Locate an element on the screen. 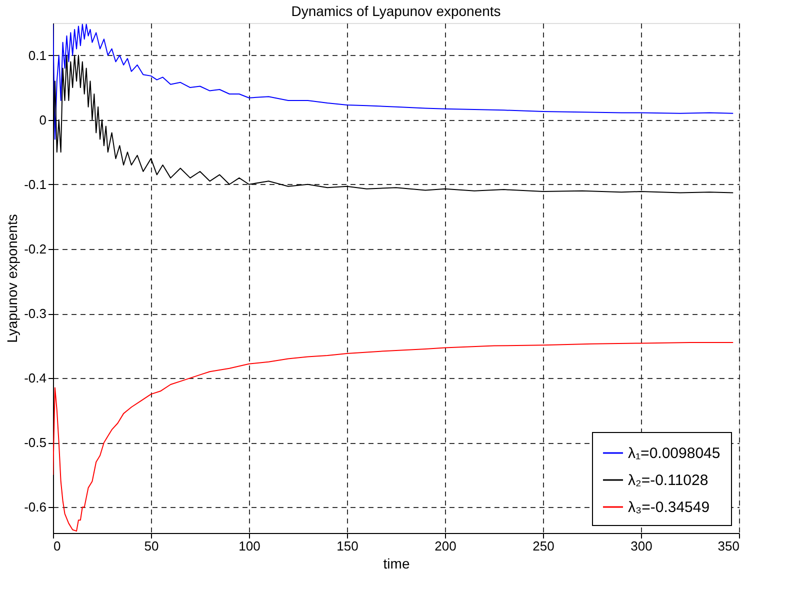 This screenshot has height=612, width=793. y-axis-title: Lyapunov exponents is located at coordinates (12, 278).